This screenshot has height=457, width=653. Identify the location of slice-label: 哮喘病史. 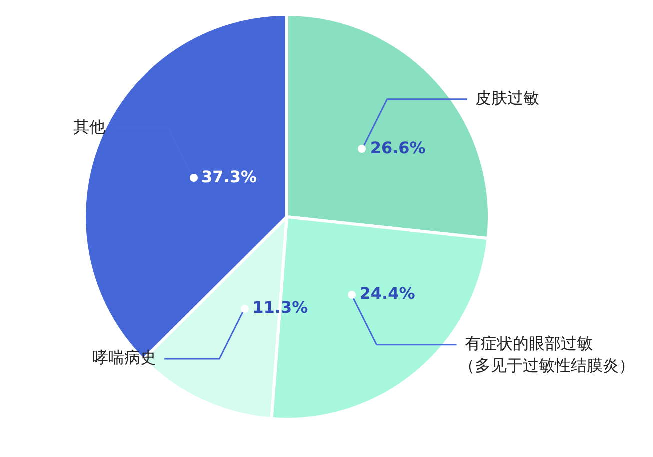
(124, 358).